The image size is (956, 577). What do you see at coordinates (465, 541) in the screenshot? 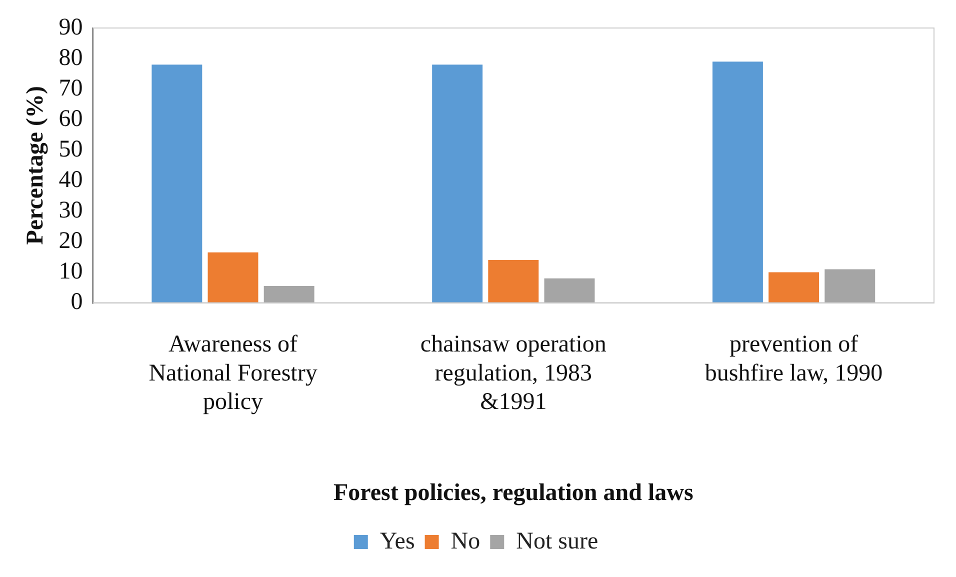
I see `legend-label: No` at bounding box center [465, 541].